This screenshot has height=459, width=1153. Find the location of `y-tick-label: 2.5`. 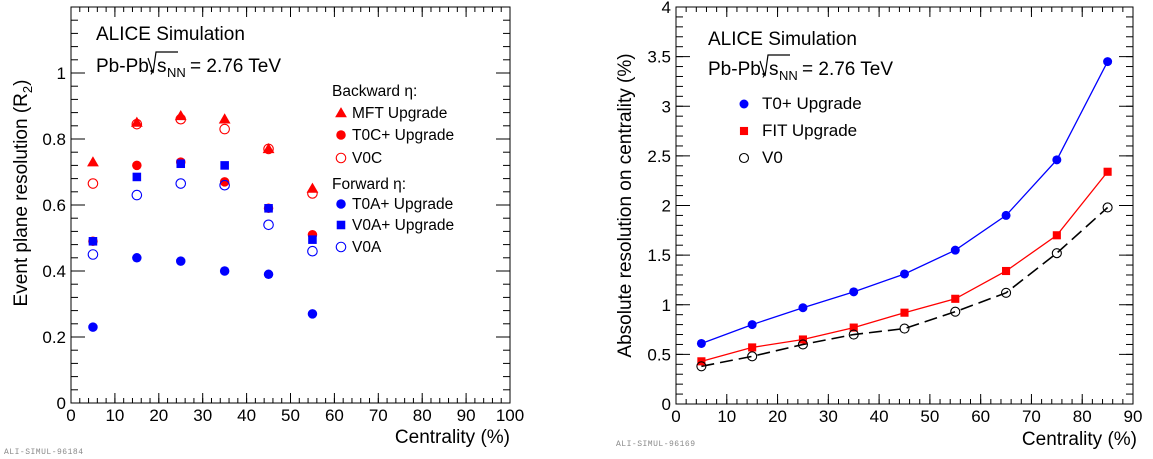

y-tick-label: 2.5 is located at coordinates (659, 156).